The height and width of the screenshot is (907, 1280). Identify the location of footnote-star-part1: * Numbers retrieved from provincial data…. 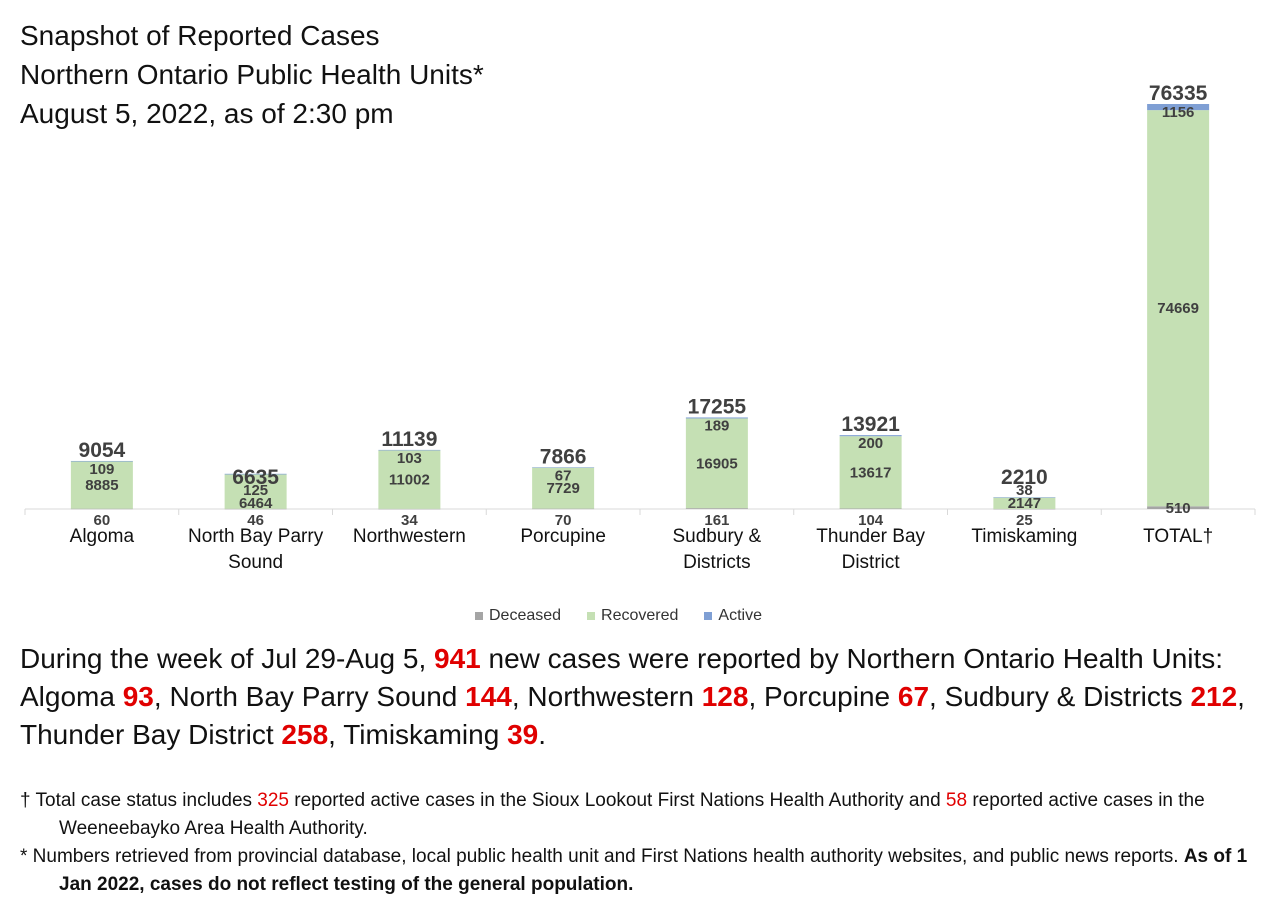
(602, 856).